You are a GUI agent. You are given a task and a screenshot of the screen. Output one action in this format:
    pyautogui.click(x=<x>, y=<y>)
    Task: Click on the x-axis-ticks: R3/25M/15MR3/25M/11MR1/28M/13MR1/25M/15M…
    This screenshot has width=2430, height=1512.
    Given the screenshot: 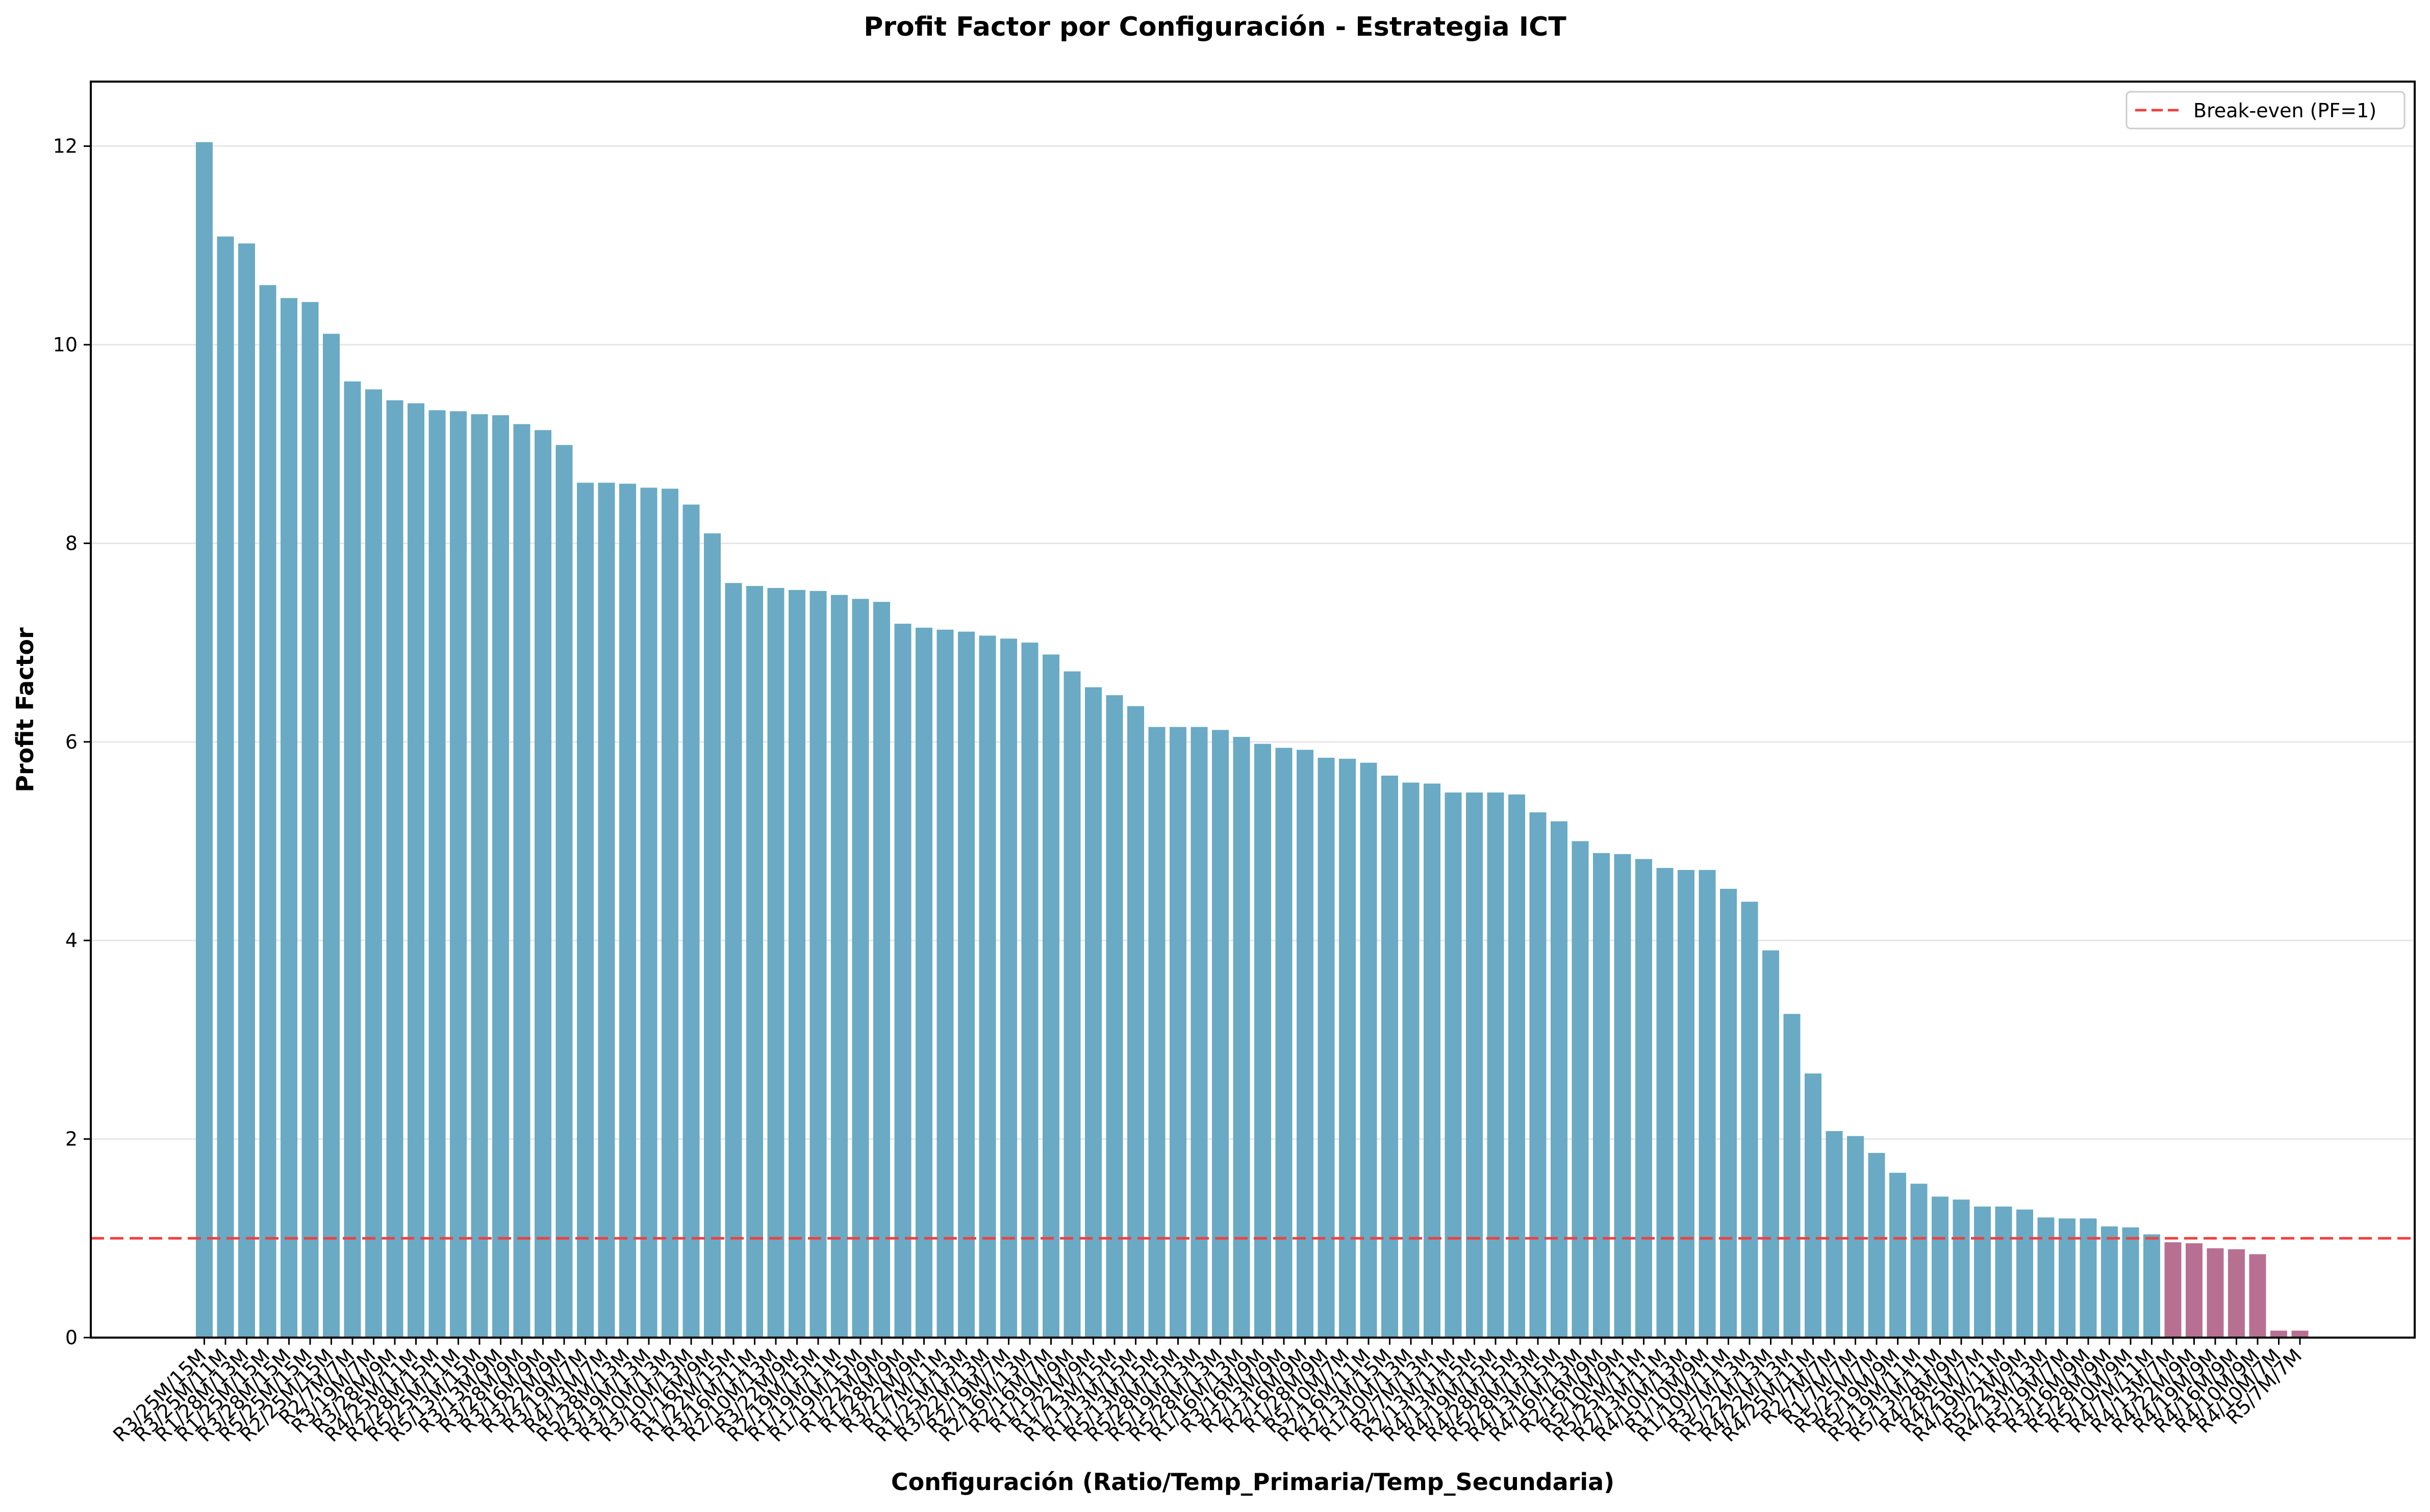 What is the action you would take?
    pyautogui.click(x=1207, y=1392)
    